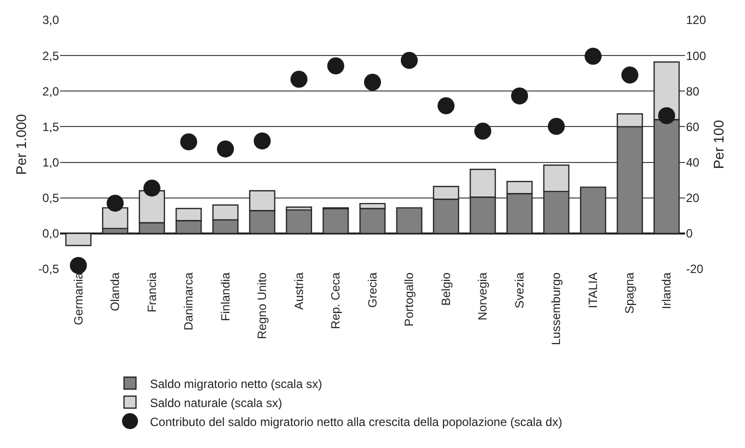 The image size is (745, 448). Describe the element at coordinates (335, 301) in the screenshot. I see `x-tick-label: Rep. Ceca` at that location.